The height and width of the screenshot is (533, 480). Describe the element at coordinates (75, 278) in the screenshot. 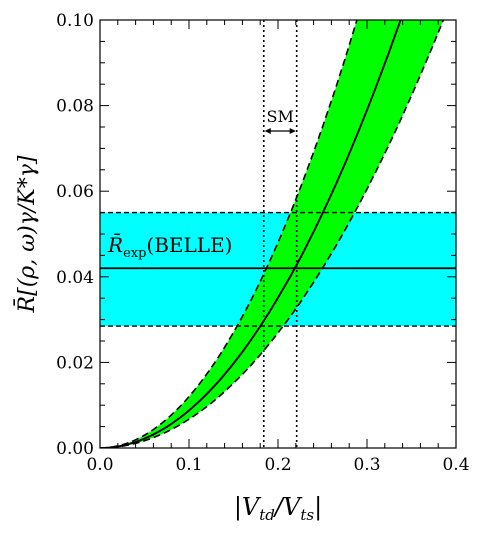

I see `y-tick-label: 0.04` at that location.